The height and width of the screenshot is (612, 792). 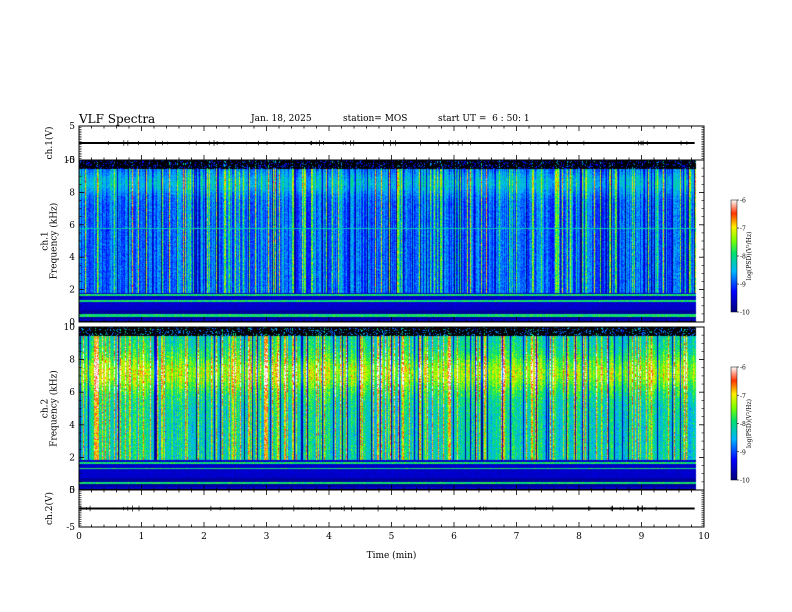 What do you see at coordinates (745, 313) in the screenshot?
I see `ch1-spectrogram-colorbar-tick-label: -10` at bounding box center [745, 313].